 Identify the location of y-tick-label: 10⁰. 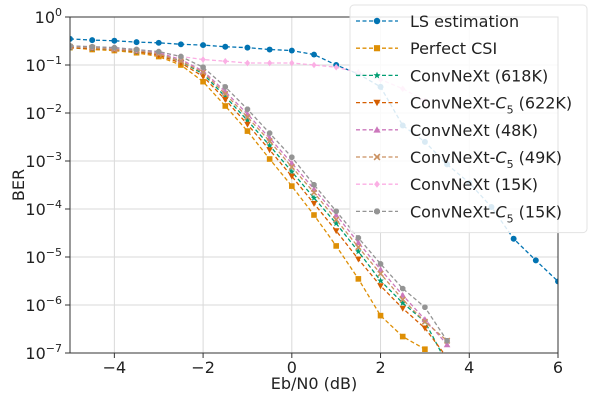
(48, 16).